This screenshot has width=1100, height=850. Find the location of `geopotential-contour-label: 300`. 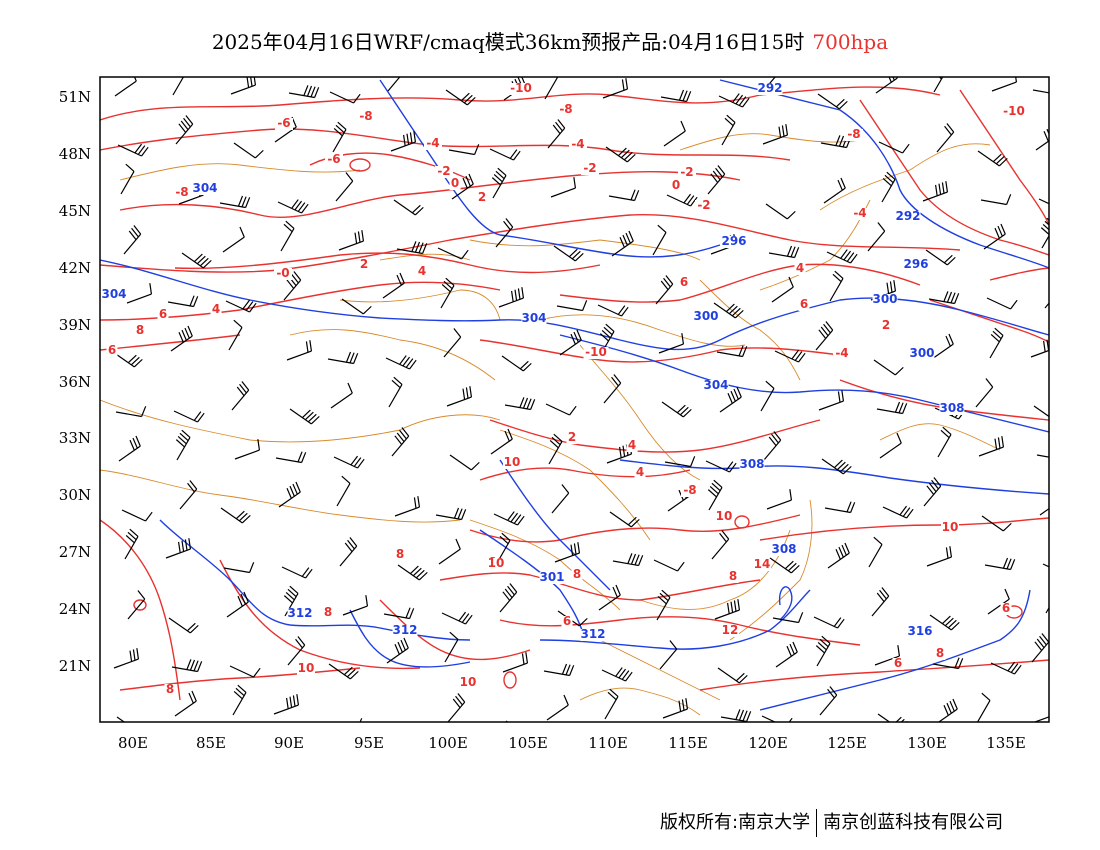

geopotential-contour-label: 300 is located at coordinates (921, 353).